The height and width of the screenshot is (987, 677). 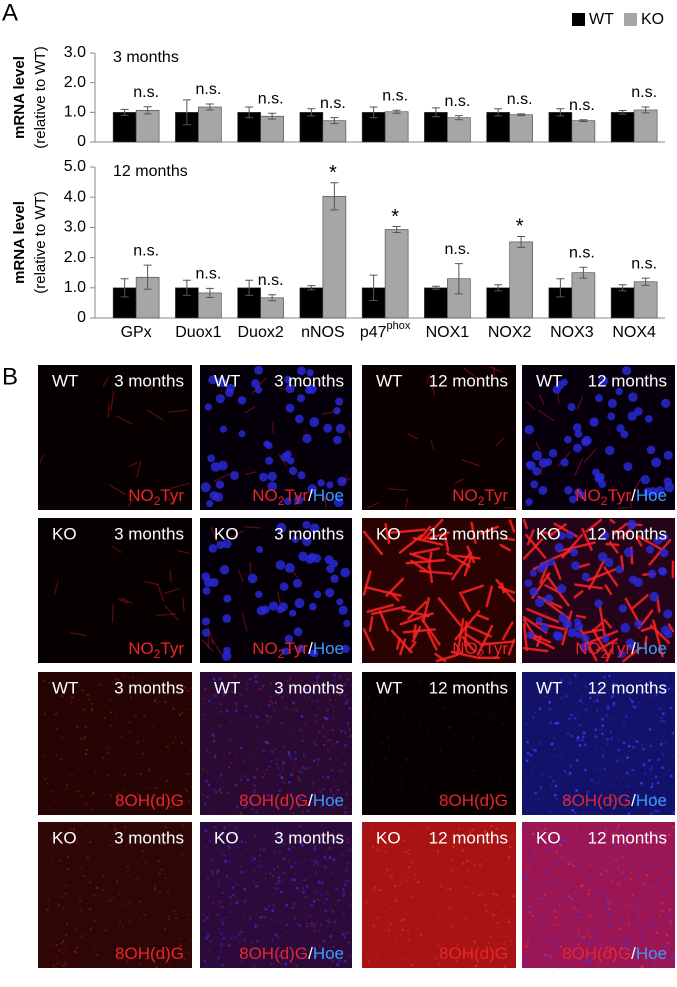 What do you see at coordinates (627, 687) in the screenshot?
I see `age-label: 12 months` at bounding box center [627, 687].